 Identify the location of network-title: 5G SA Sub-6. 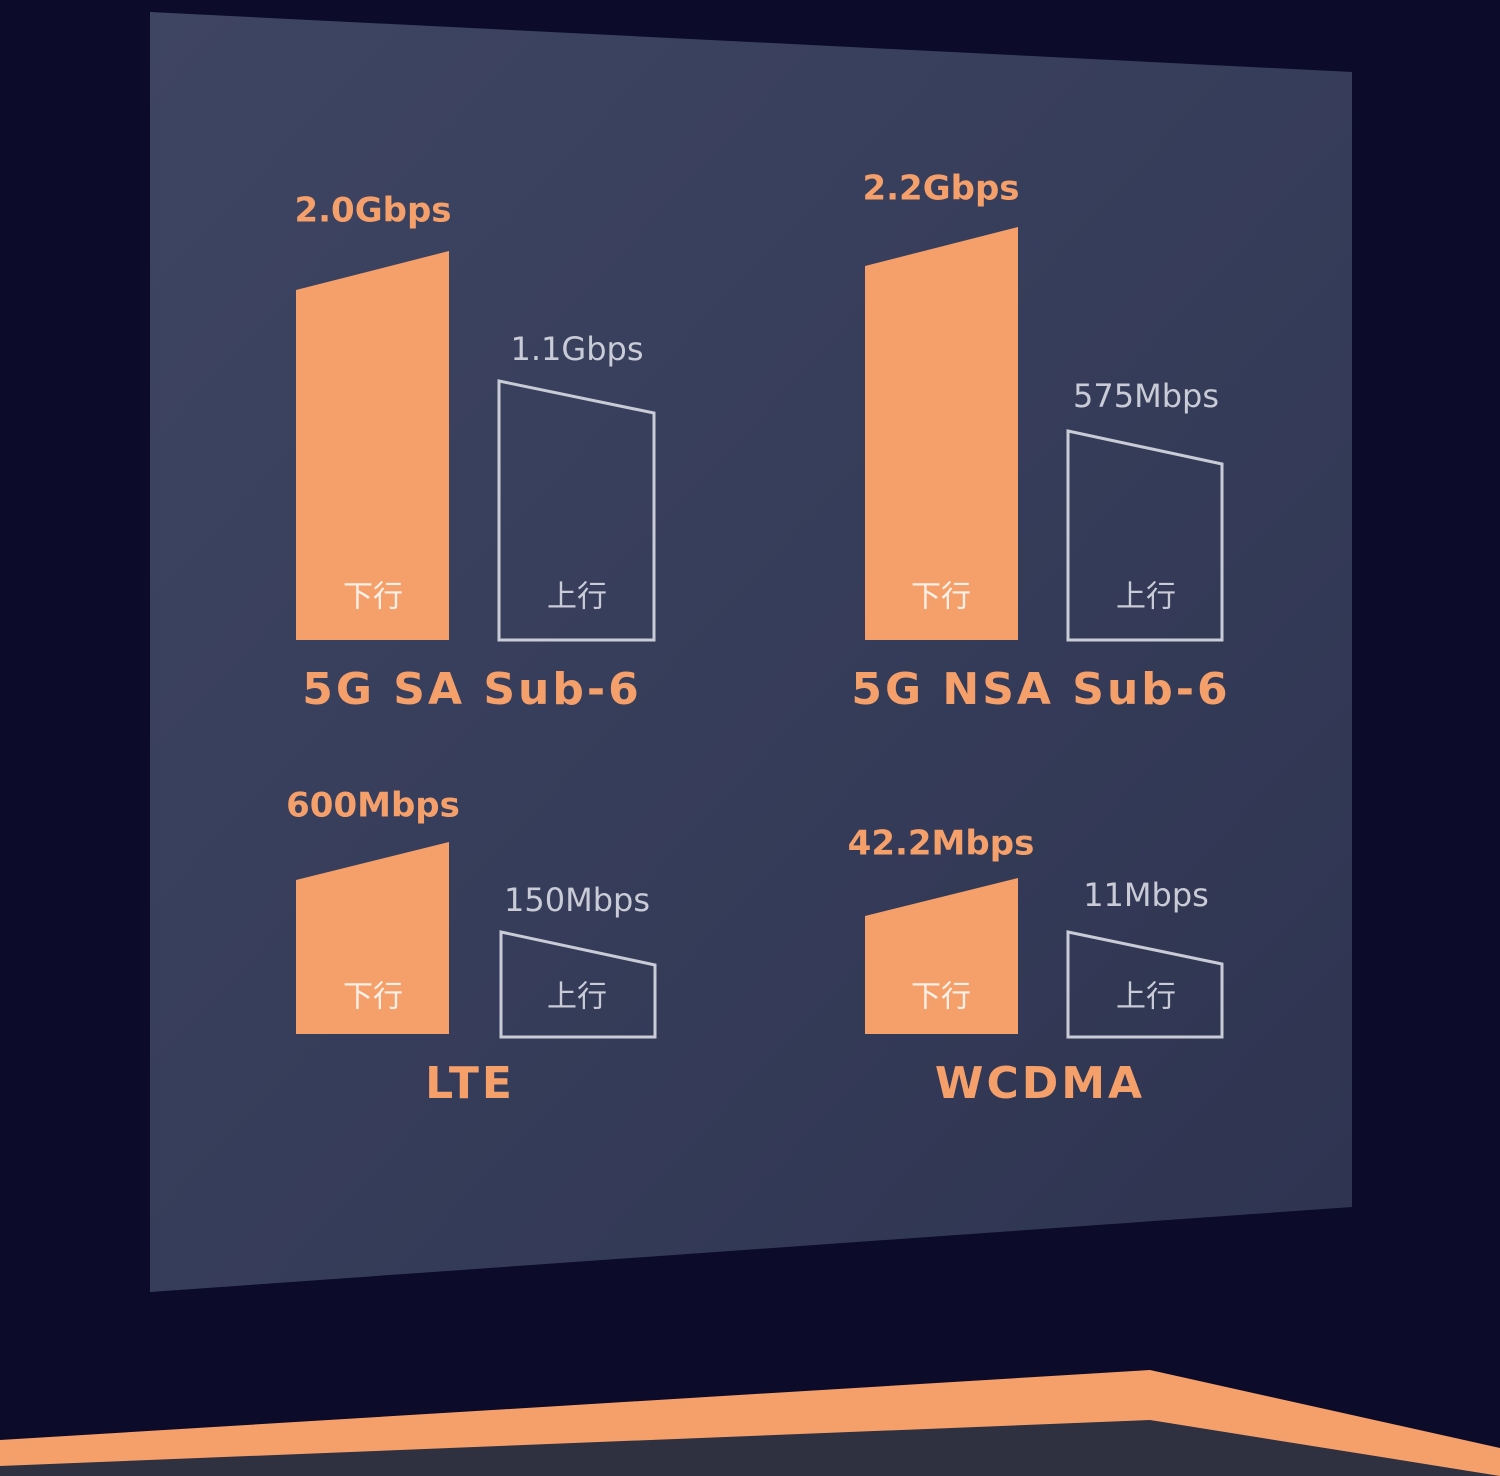
(472, 689).